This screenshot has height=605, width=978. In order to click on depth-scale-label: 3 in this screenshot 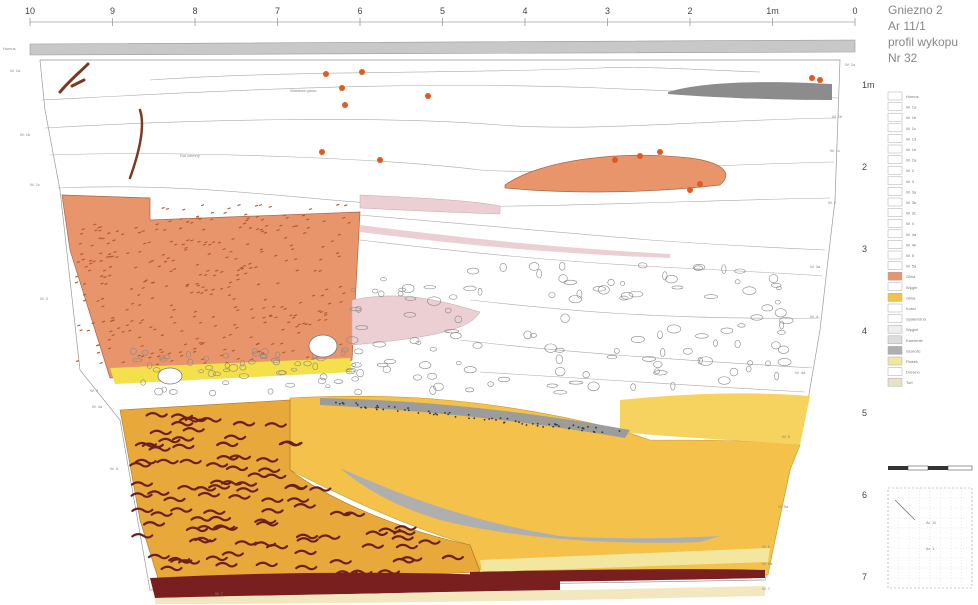, I will do `click(864, 249)`.